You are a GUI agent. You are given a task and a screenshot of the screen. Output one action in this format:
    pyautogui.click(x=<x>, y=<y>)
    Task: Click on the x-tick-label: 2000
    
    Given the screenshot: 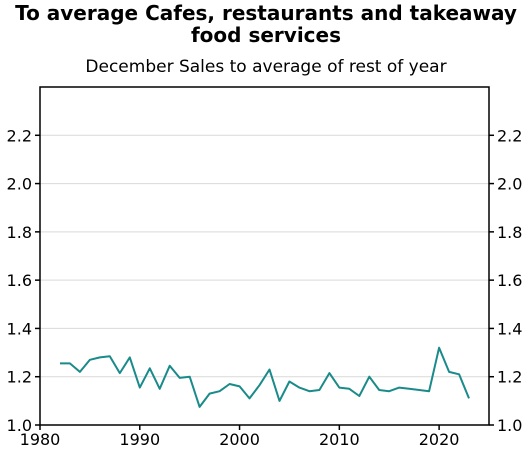 What is the action you would take?
    pyautogui.click(x=239, y=439)
    